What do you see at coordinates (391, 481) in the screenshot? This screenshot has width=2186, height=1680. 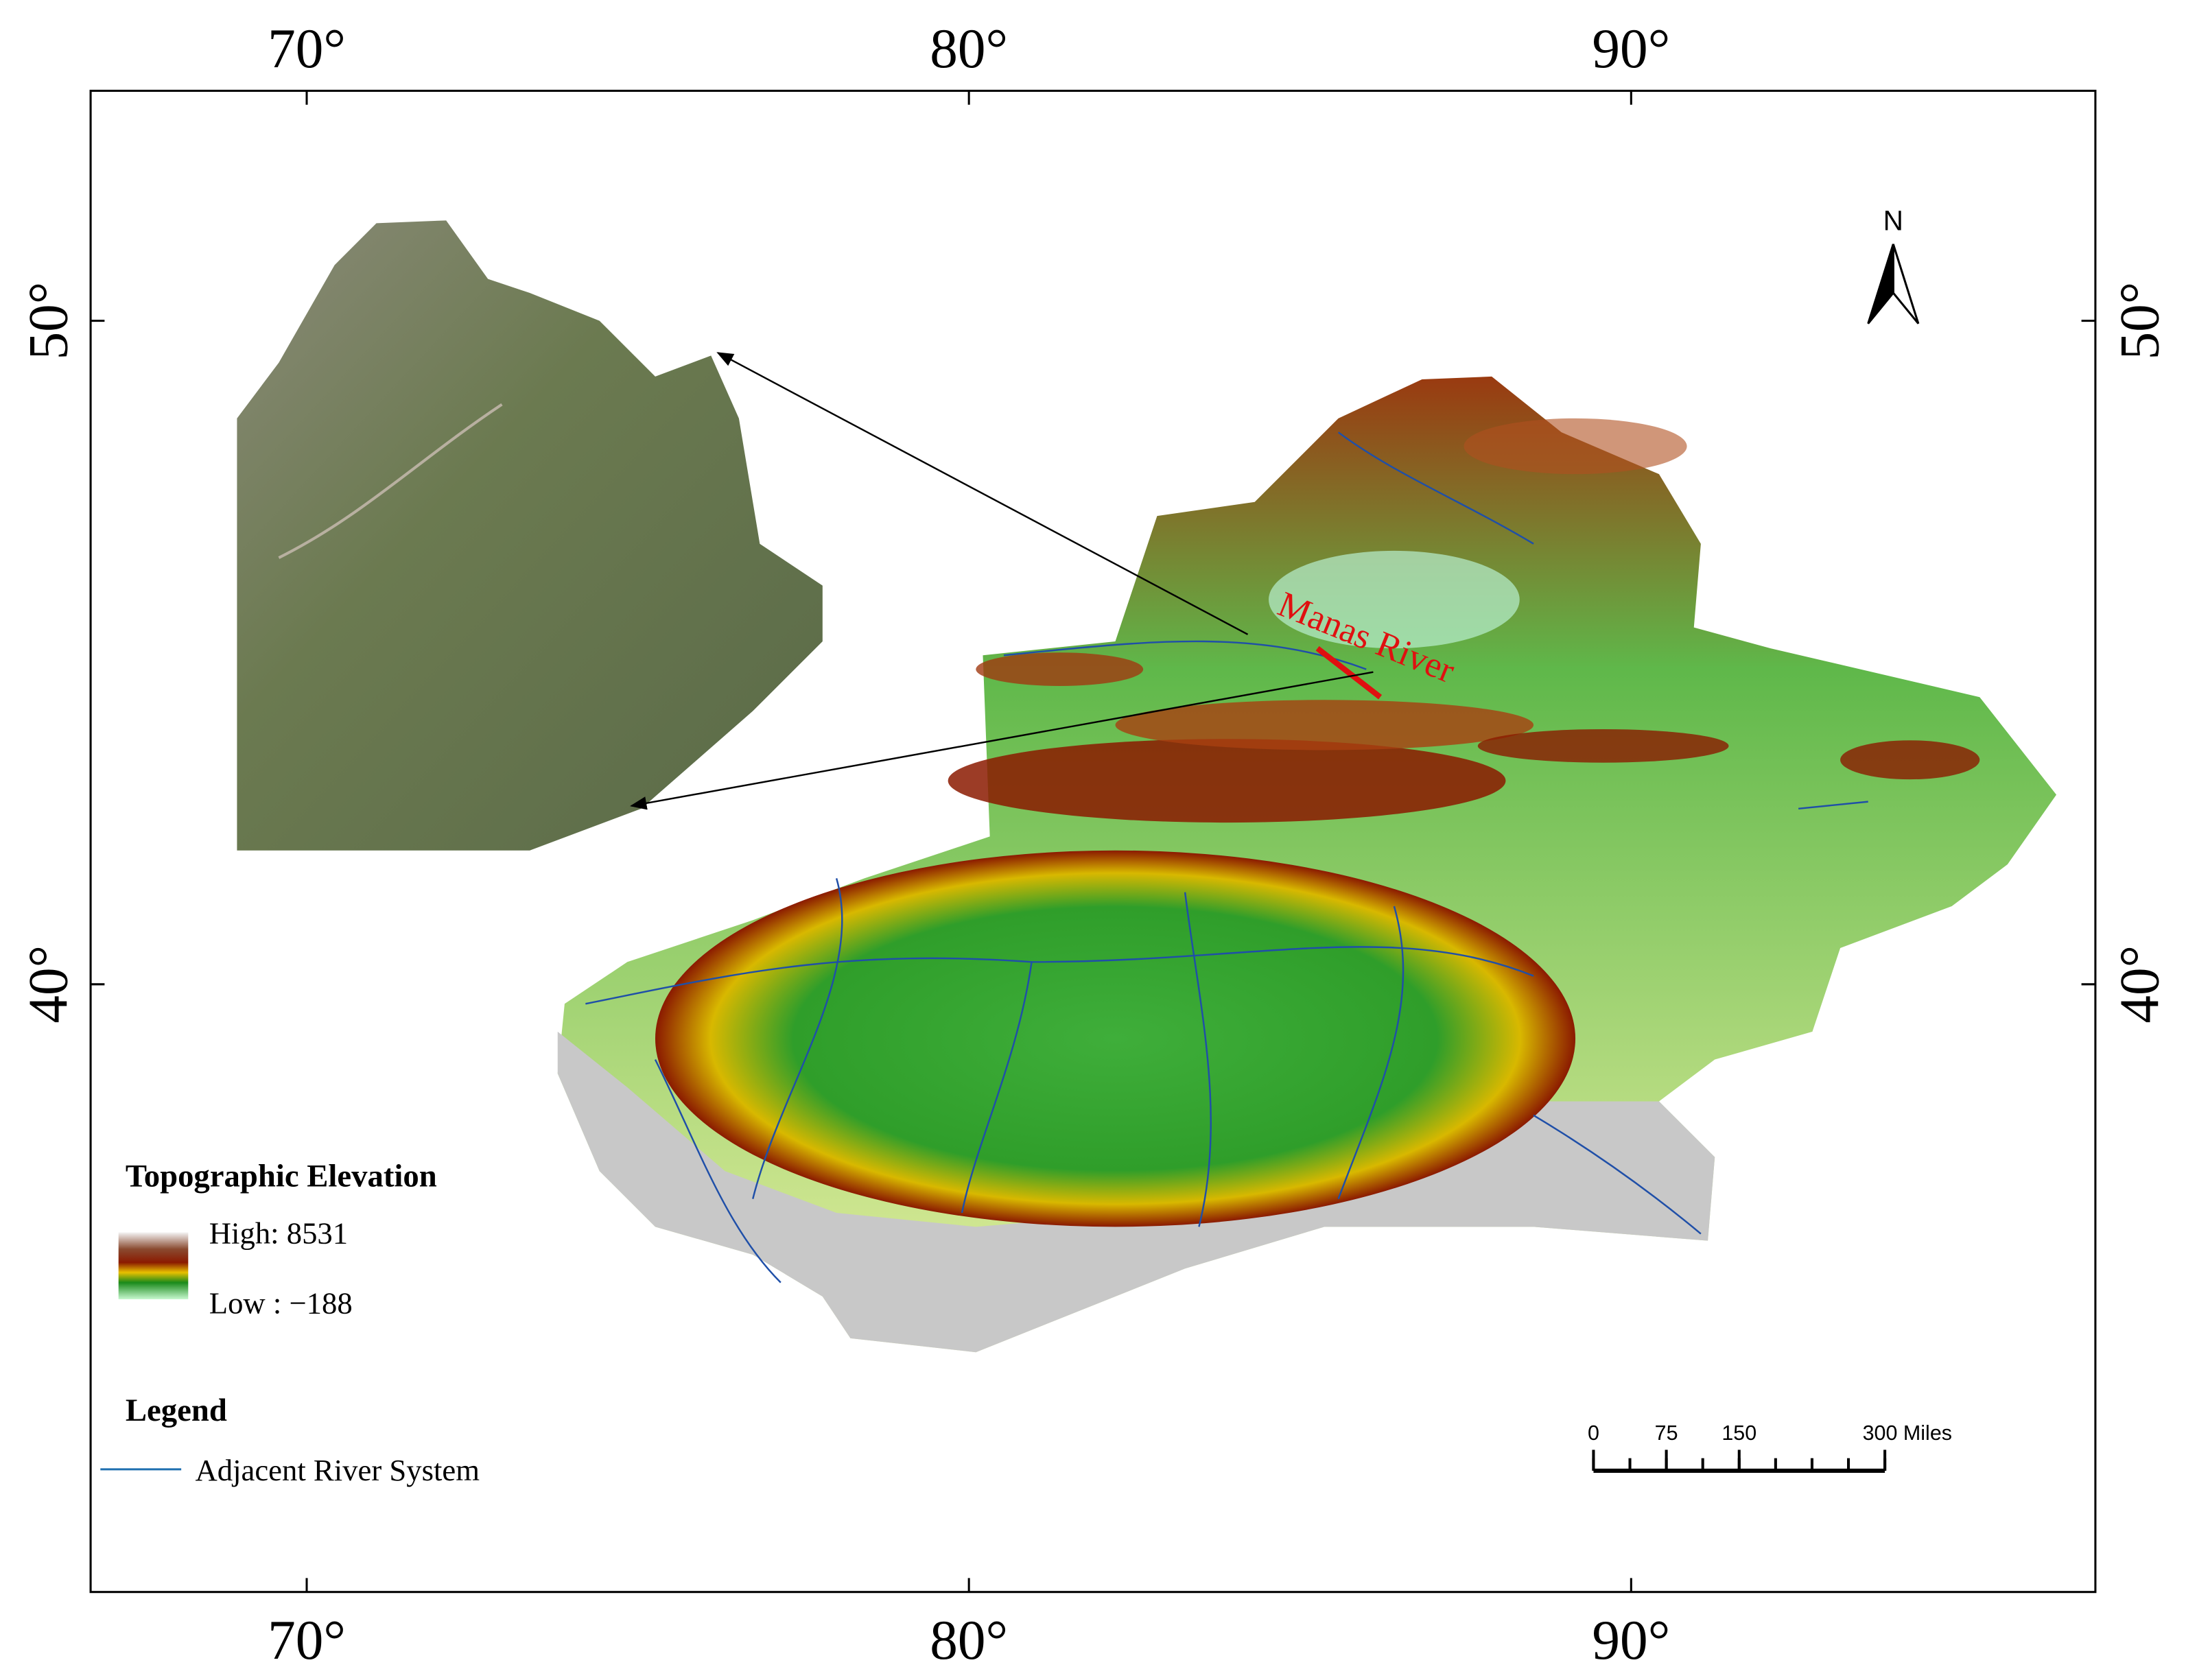 I see `inset-road` at bounding box center [391, 481].